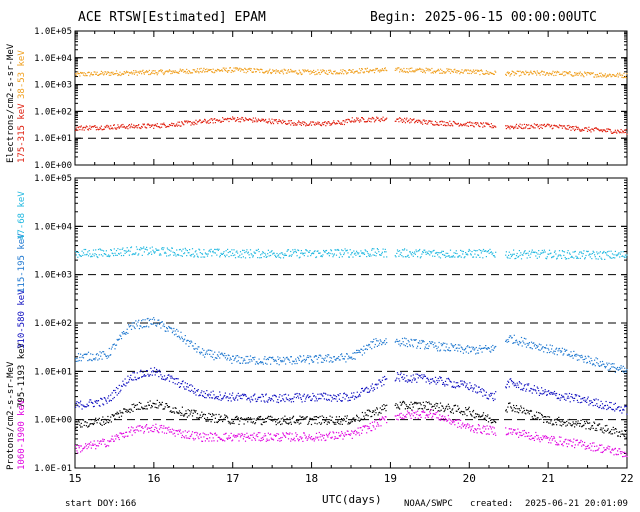  Describe the element at coordinates (53, 32) in the screenshot. I see `e-ytick-label: 1.0E+05` at that location.